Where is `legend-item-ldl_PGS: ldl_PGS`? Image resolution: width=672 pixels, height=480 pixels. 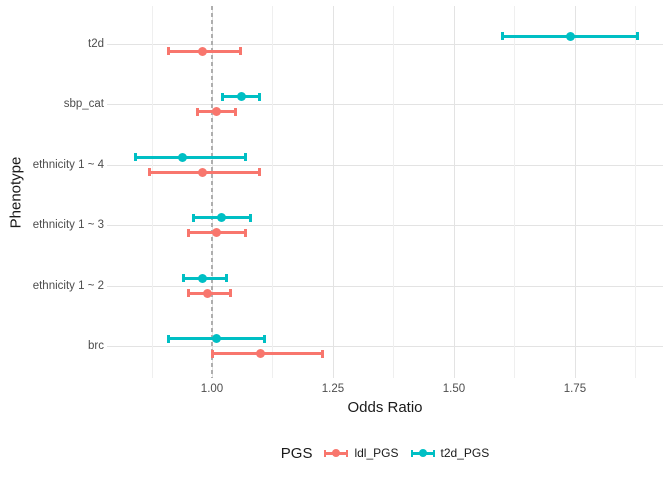 legend-item-ldl_PGS: ldl_PGS is located at coordinates (361, 453).